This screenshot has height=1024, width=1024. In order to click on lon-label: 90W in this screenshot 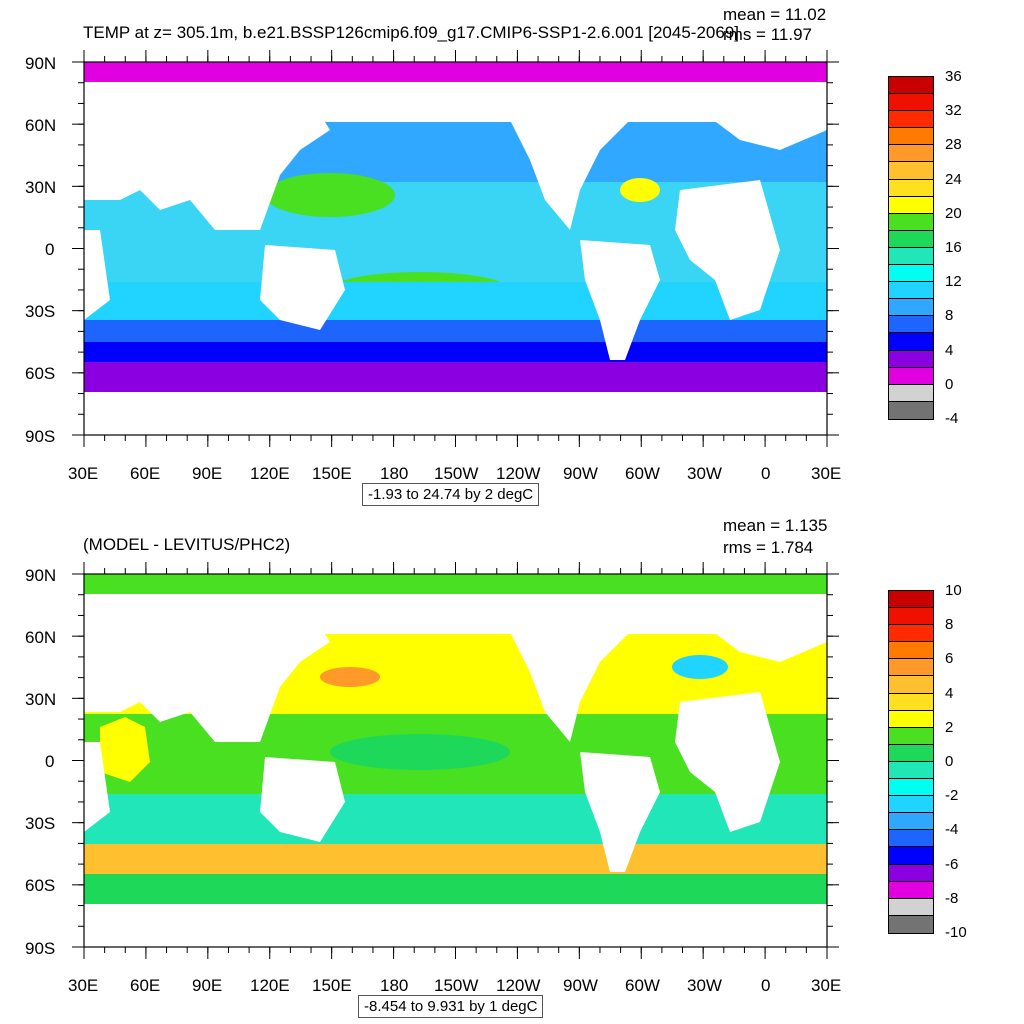, I will do `click(580, 473)`.